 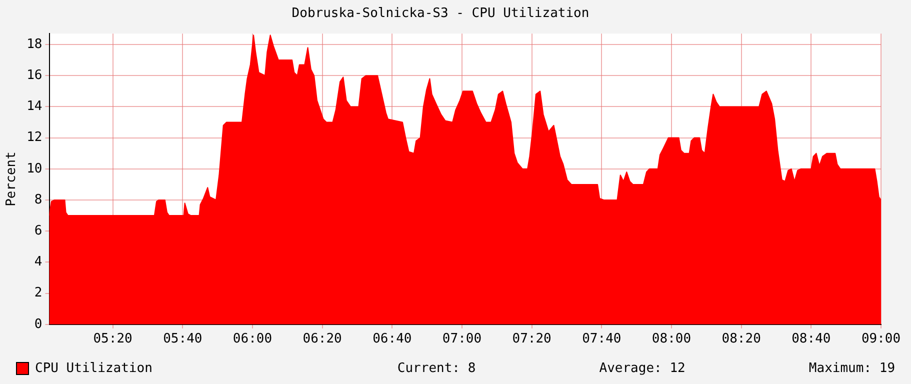 What do you see at coordinates (852, 368) in the screenshot?
I see `text: Maximum: 19` at bounding box center [852, 368].